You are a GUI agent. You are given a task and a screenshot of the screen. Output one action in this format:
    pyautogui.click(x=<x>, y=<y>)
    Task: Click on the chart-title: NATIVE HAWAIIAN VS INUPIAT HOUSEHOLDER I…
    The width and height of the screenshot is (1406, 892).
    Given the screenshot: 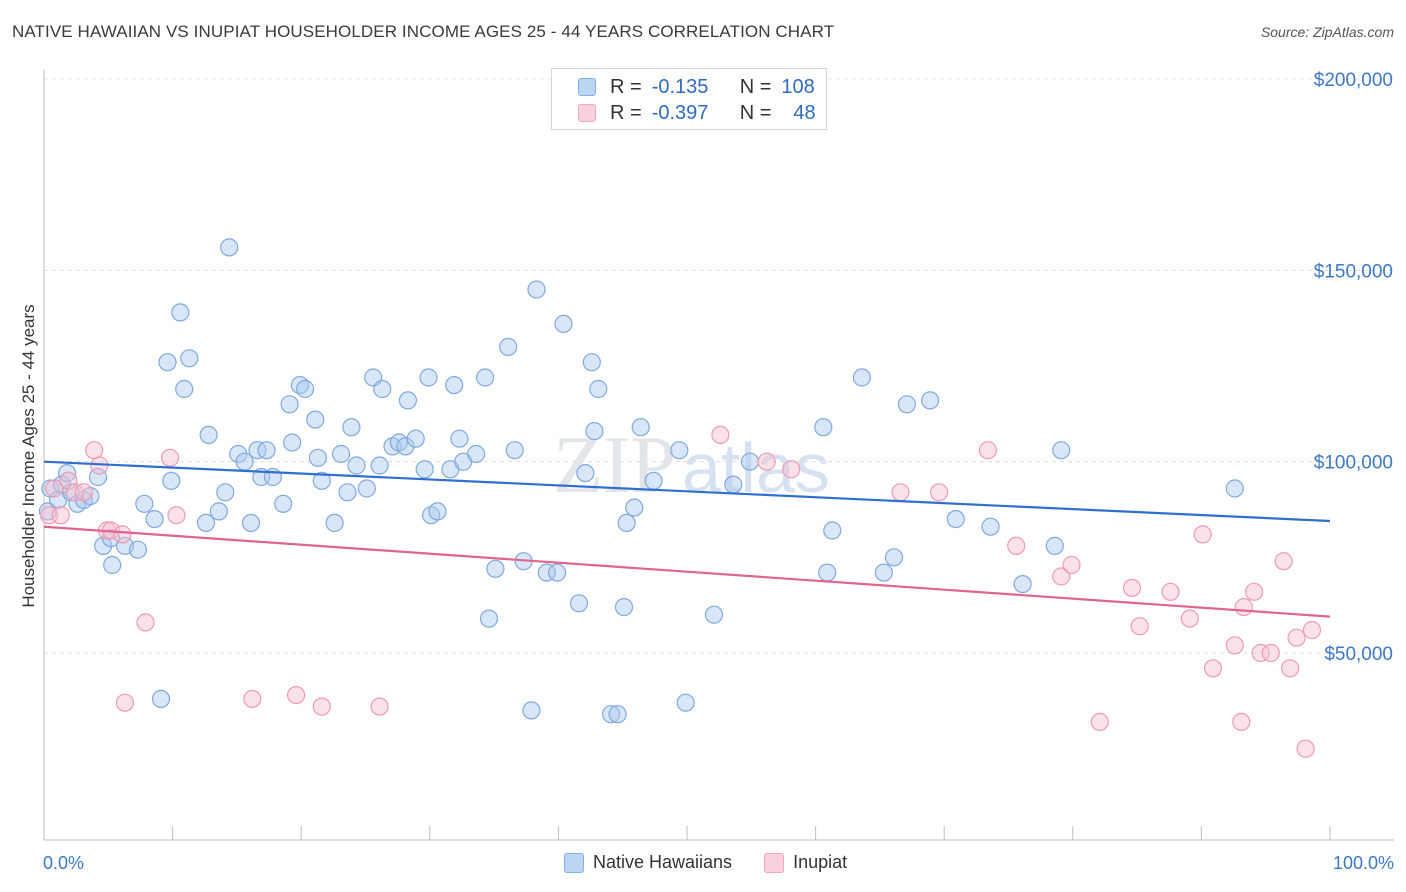 What is the action you would take?
    pyautogui.click(x=423, y=31)
    